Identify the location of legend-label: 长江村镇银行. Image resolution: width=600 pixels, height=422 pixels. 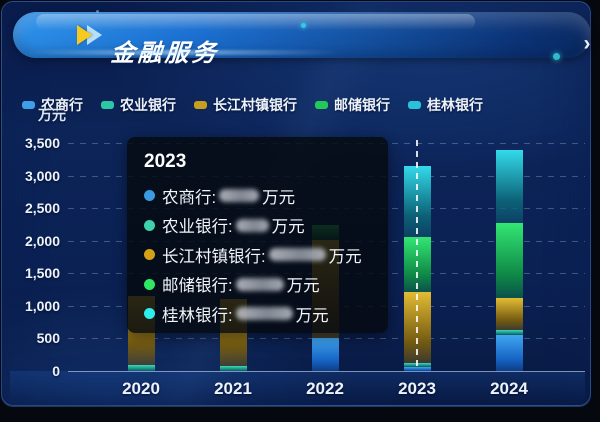
(255, 105).